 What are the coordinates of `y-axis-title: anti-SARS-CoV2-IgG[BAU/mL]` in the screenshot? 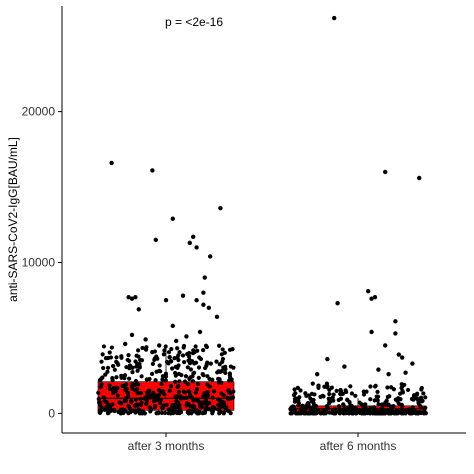 It's located at (13, 219).